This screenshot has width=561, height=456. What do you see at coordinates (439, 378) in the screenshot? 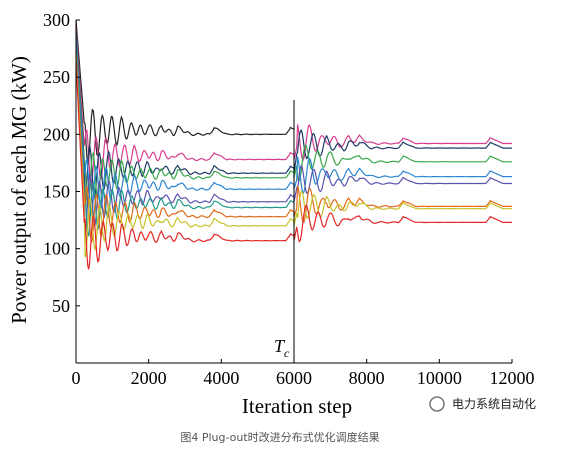
I see `x-tick-label: 10000` at bounding box center [439, 378].